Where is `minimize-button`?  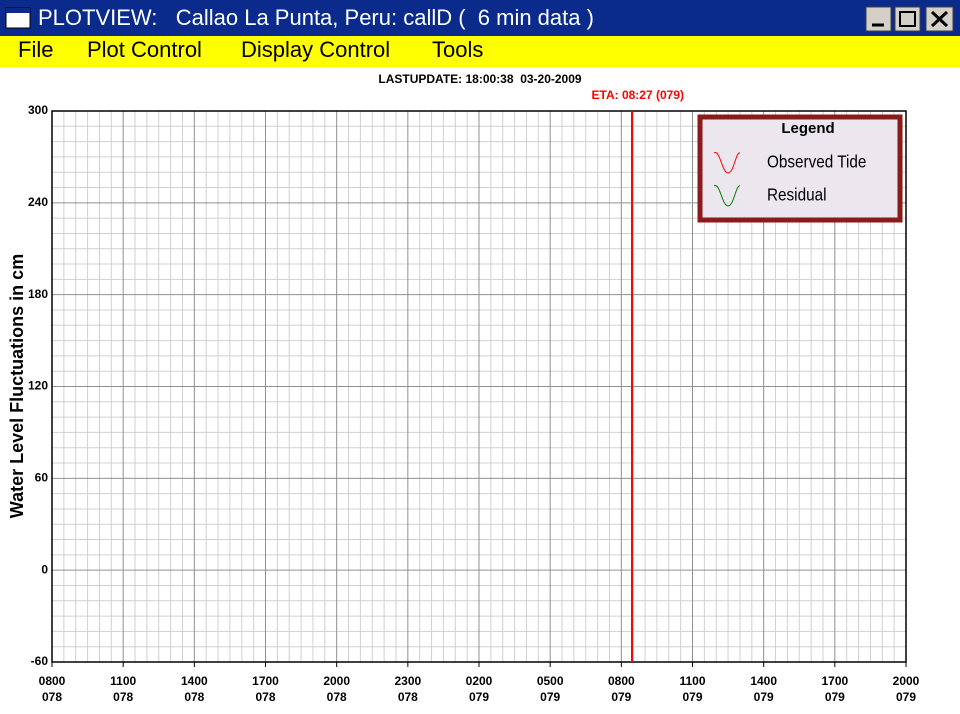 minimize-button is located at coordinates (878, 19).